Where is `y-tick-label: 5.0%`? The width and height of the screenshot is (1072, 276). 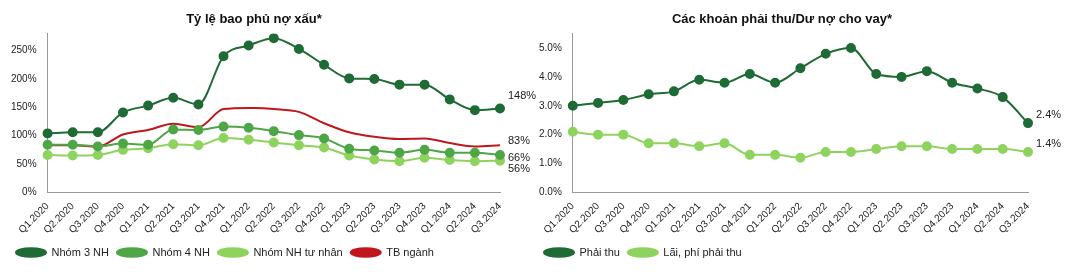 y-tick-label: 5.0% is located at coordinates (550, 47).